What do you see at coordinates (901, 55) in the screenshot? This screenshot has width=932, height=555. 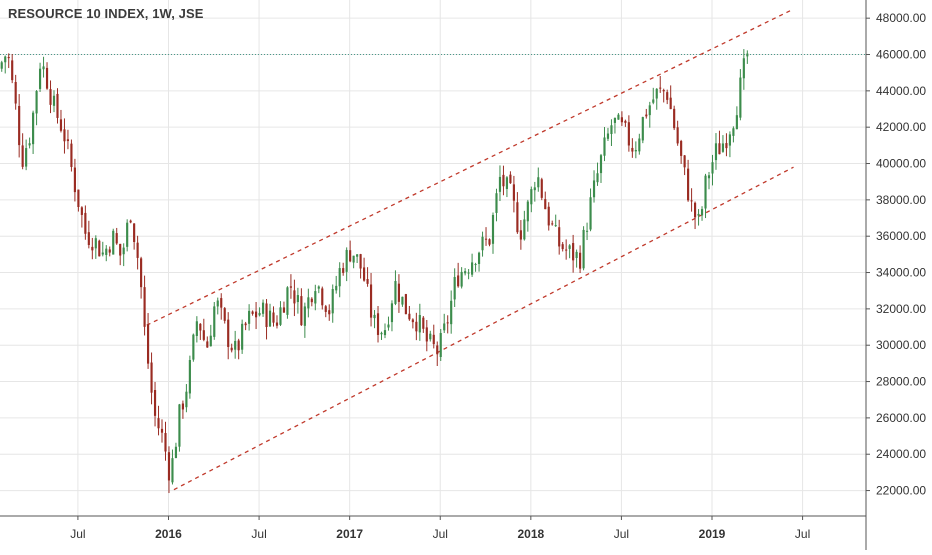 I see `y-tick-label: 46000.00` at bounding box center [901, 55].